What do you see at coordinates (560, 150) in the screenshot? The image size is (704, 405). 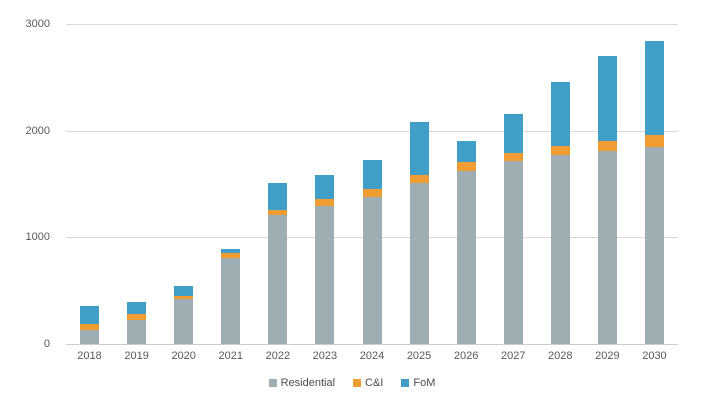 I see `bar-segment-2028-ci` at bounding box center [560, 150].